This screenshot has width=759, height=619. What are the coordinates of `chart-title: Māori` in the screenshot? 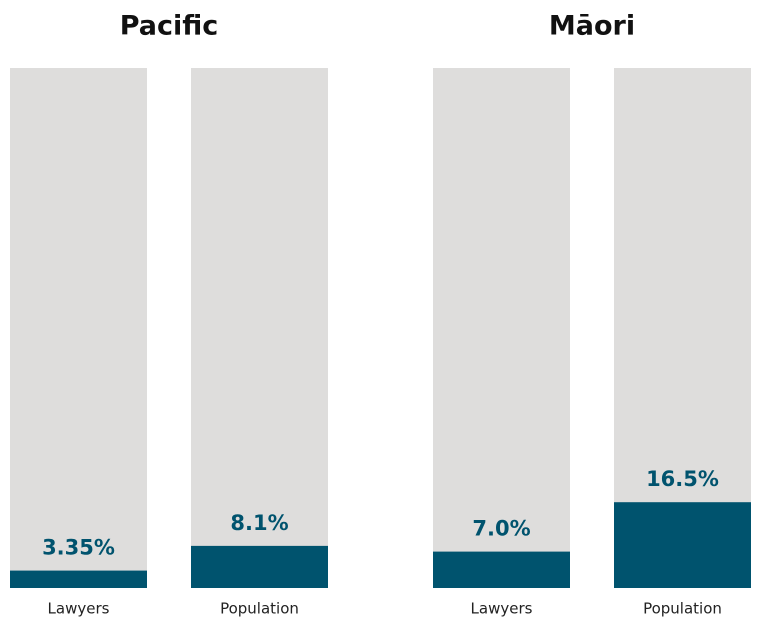 It's located at (592, 26).